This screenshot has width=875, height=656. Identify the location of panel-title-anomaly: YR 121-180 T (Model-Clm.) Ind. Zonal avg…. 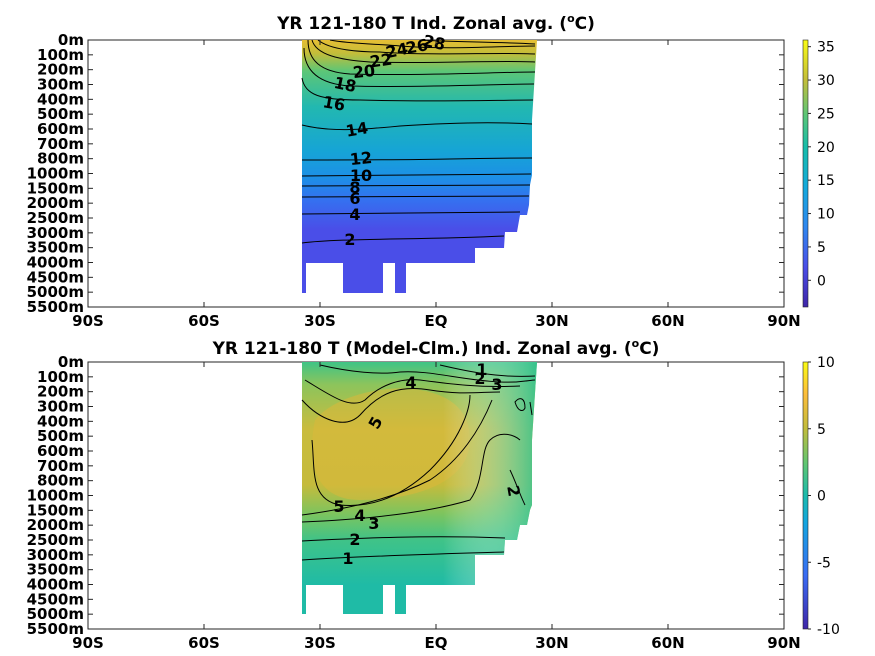
(436, 348).